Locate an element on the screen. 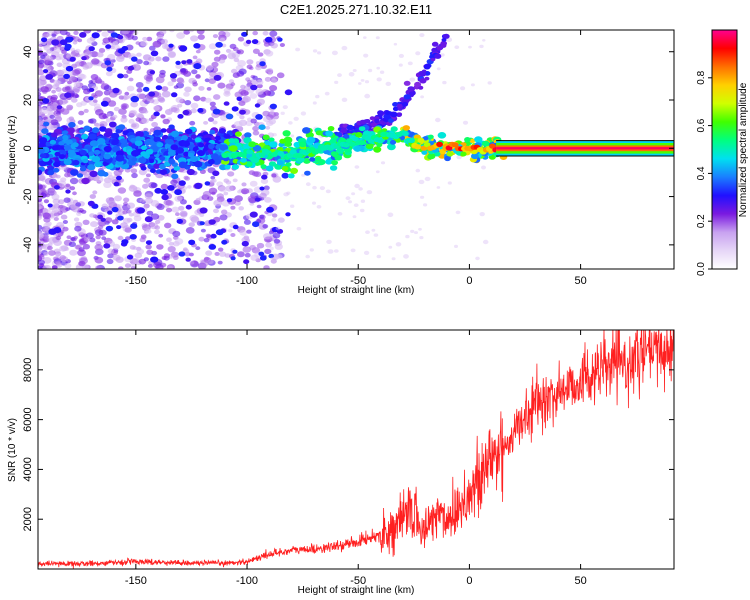  x-tick-label: 0 is located at coordinates (469, 281).